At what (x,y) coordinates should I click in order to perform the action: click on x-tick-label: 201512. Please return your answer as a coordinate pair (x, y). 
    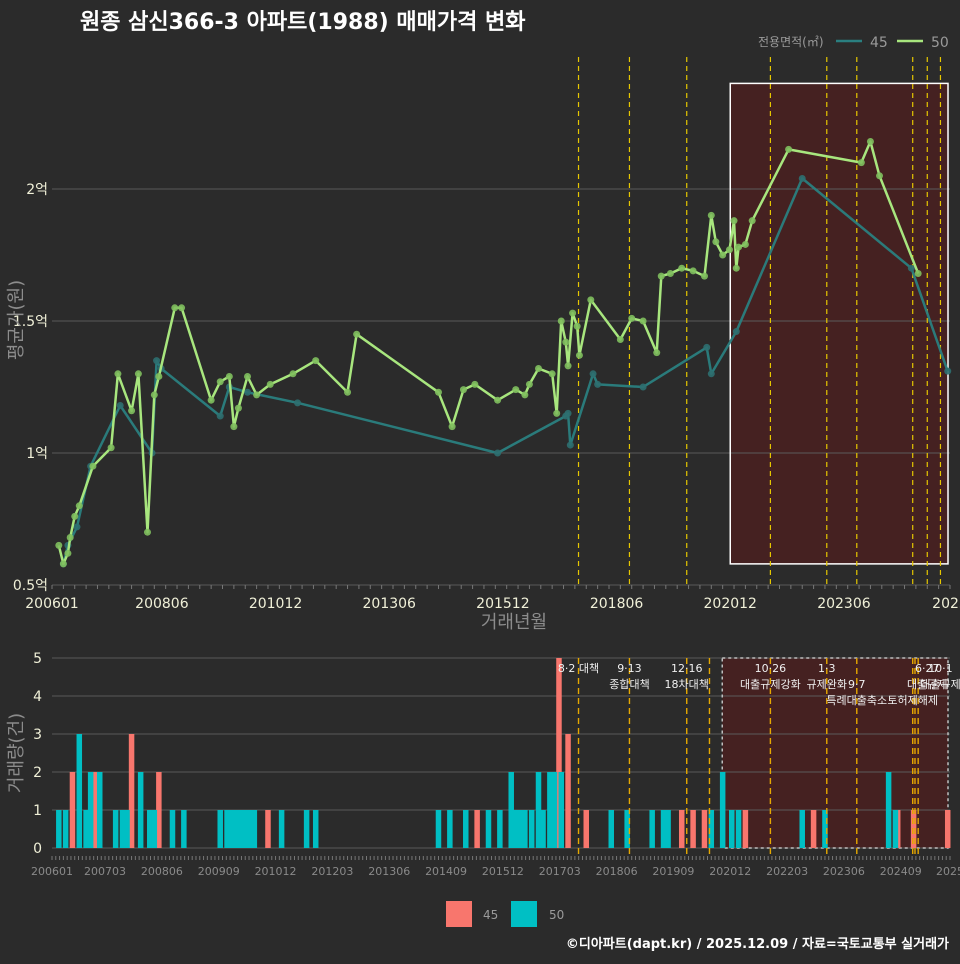
    Looking at the image, I should click on (502, 604).